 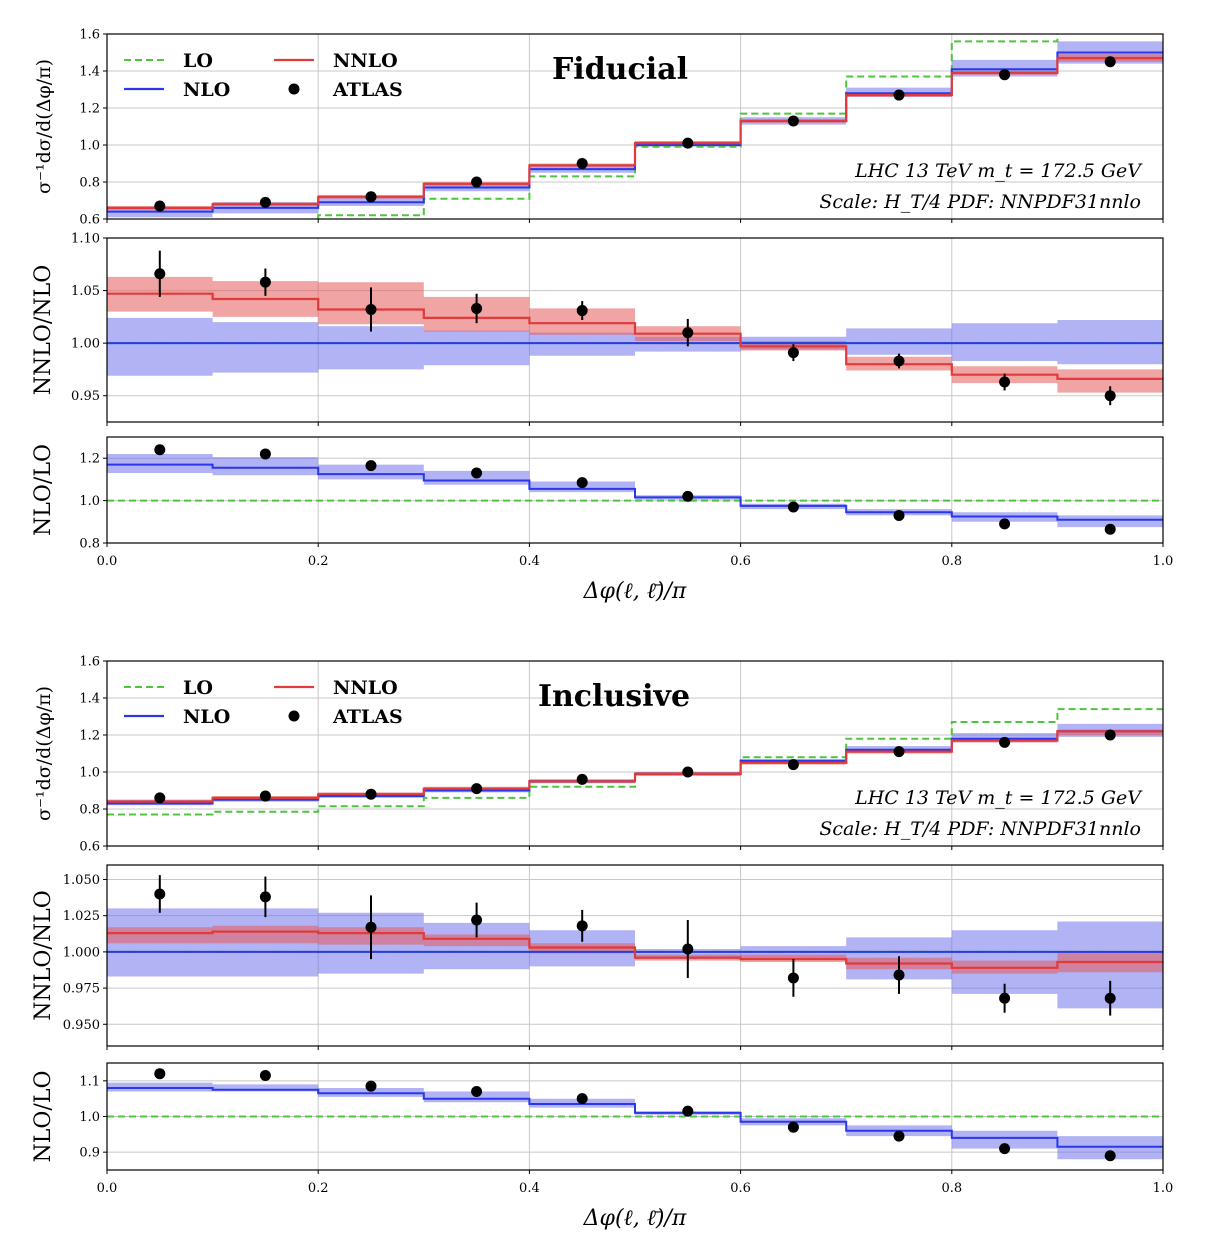 I want to click on y-tick-label: 0.95, so click(x=85, y=396).